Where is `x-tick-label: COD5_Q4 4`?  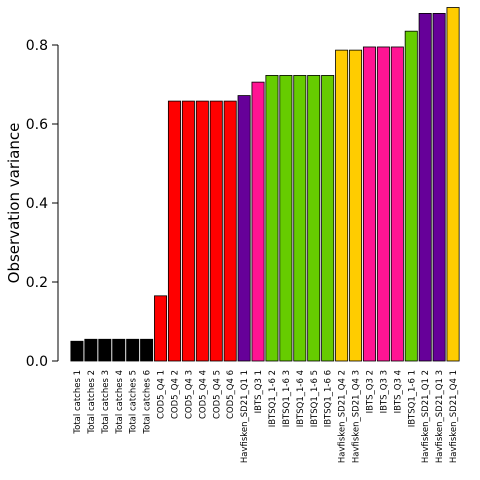 x-tick-label: COD5_Q4 4 is located at coordinates (203, 394).